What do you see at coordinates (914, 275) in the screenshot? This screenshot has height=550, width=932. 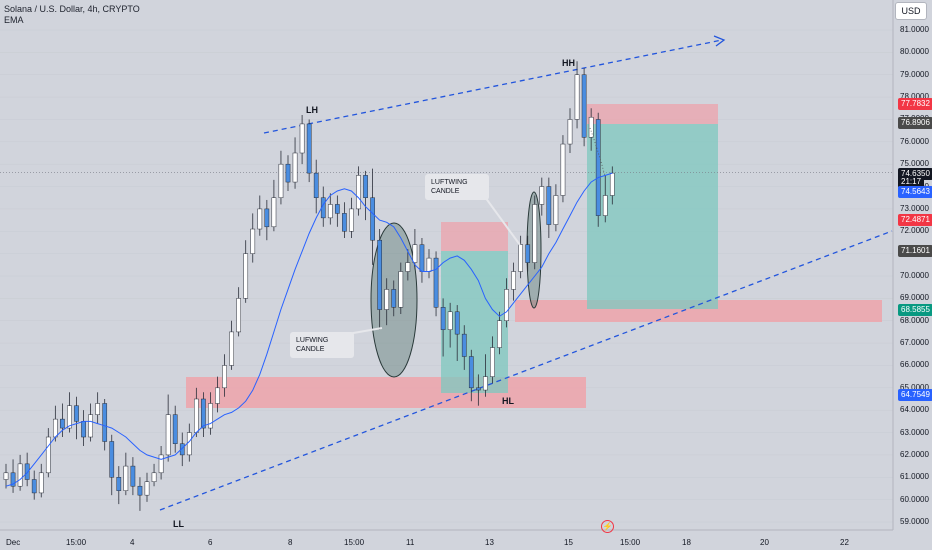 I see `y-tick-label: 70.0000` at bounding box center [914, 275].